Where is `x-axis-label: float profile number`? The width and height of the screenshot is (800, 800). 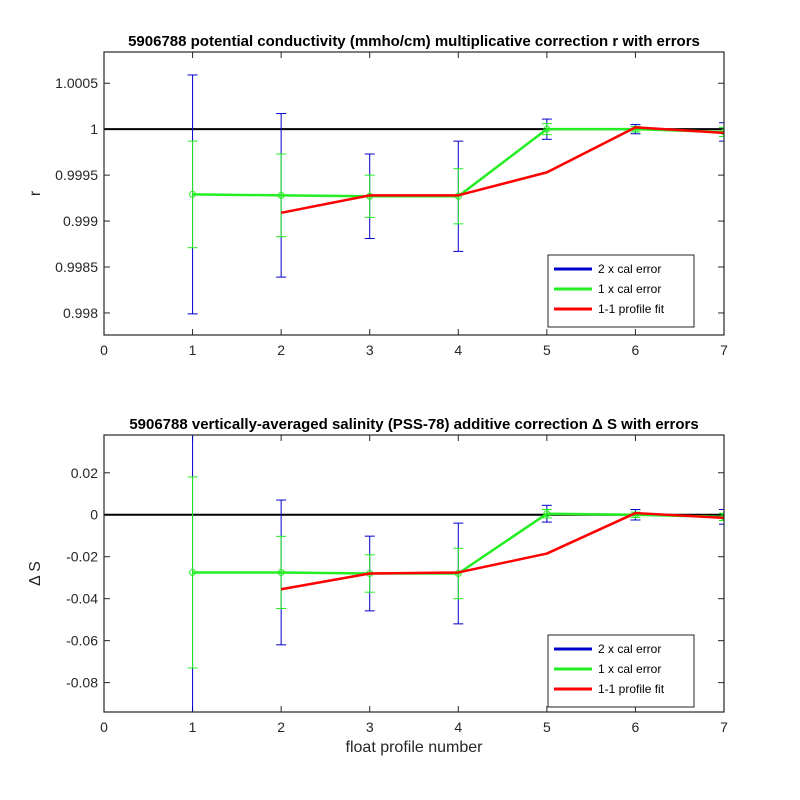 x-axis-label: float profile number is located at coordinates (415, 747).